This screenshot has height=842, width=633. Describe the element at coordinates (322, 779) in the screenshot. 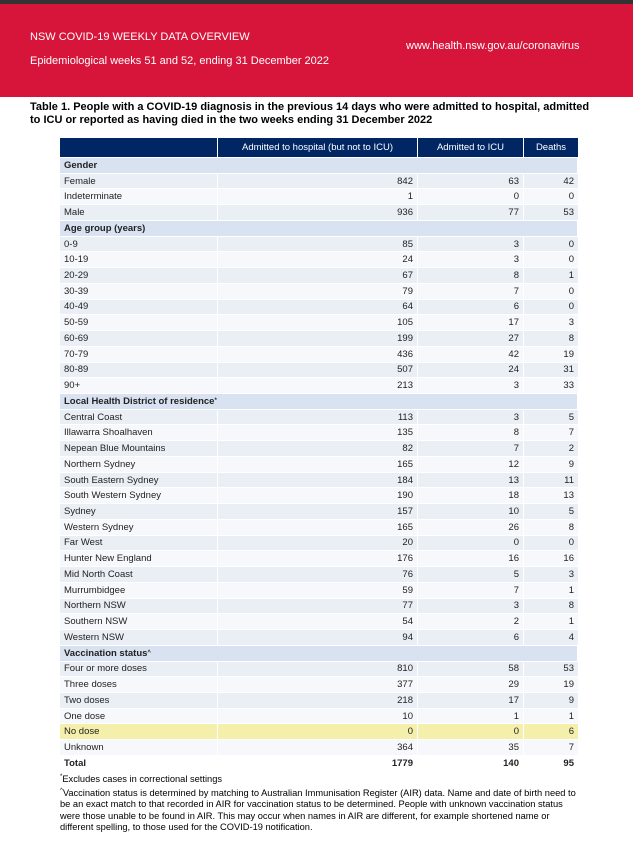

I see `footnote: *Excludes cases in correctional settings` at that location.